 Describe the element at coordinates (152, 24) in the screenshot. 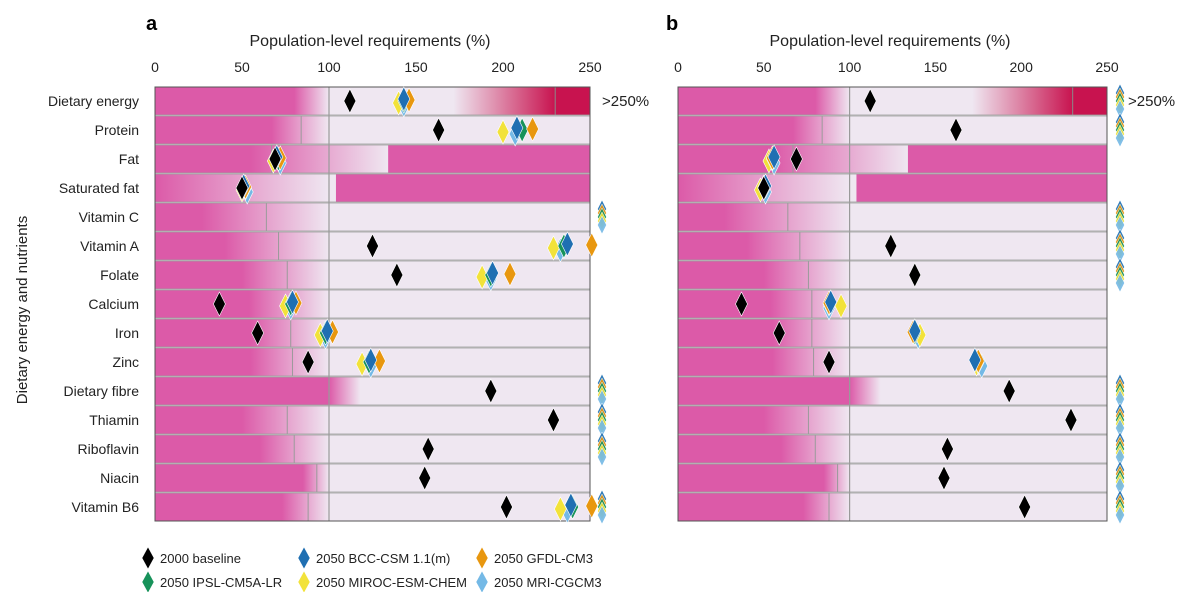

I see `panel-a-label: a` at that location.